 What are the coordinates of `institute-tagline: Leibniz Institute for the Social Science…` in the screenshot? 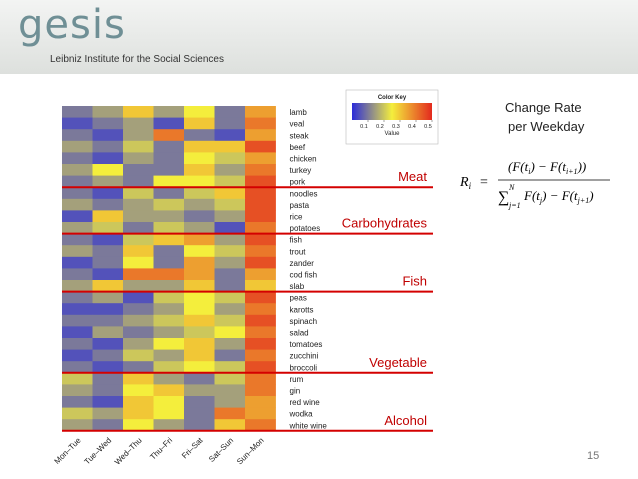 It's located at (137, 59).